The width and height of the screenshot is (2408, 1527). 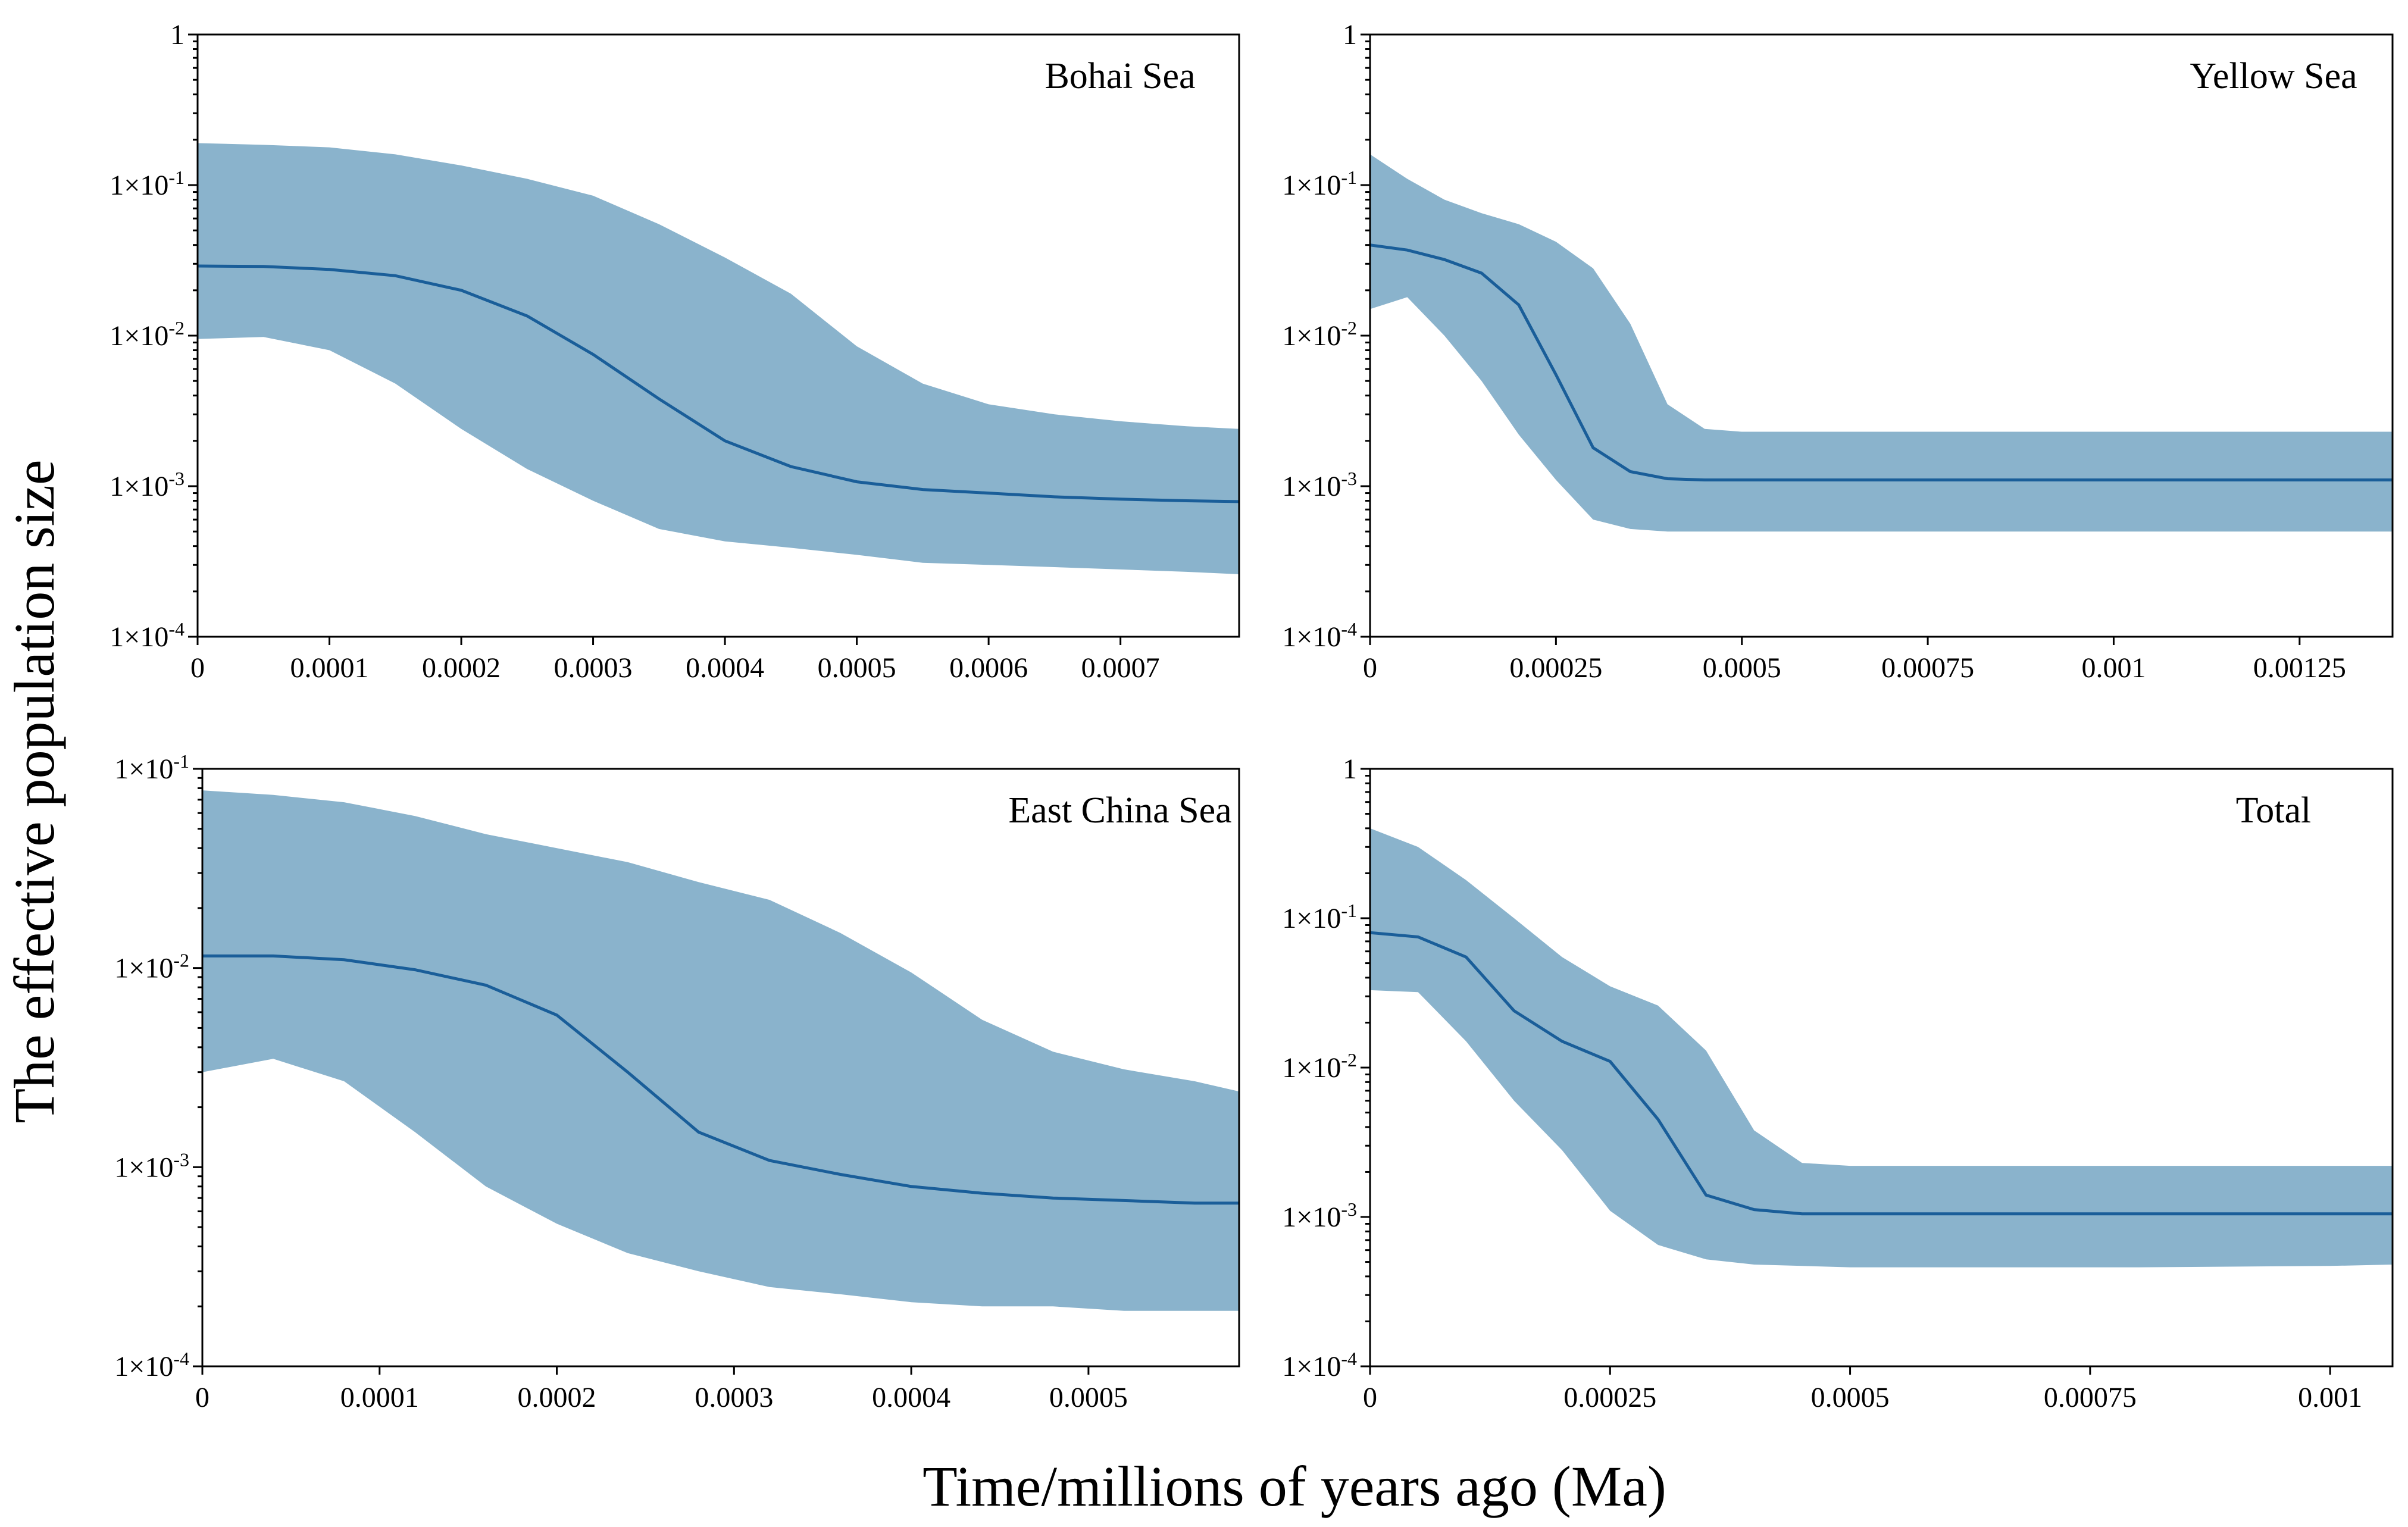 I want to click on bohai-sea-x-tick-label: 0.0006, so click(x=989, y=668).